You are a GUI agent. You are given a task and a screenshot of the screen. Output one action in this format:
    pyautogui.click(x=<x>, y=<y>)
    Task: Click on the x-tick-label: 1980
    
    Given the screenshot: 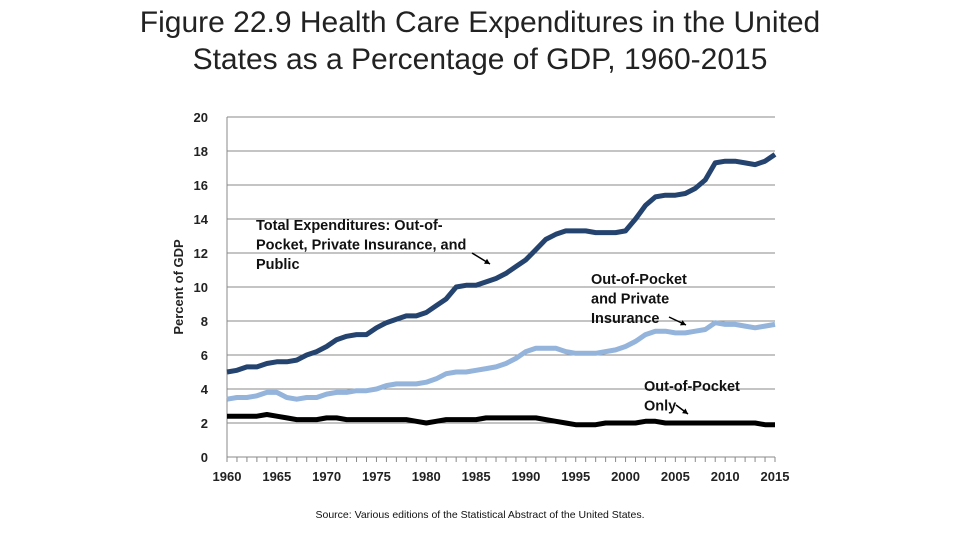 What is the action you would take?
    pyautogui.click(x=426, y=476)
    